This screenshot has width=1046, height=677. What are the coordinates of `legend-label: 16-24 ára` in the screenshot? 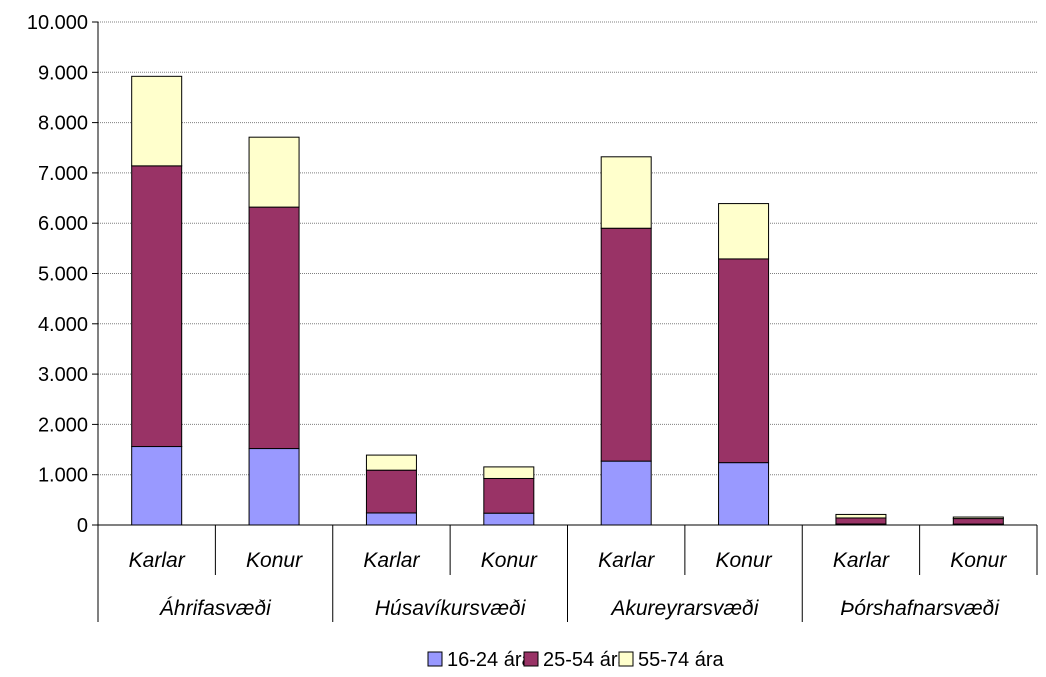 It's located at (490, 660).